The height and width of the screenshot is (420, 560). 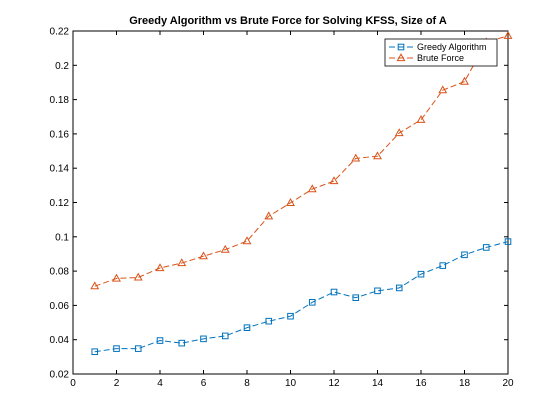 I want to click on x-tick-label: 6, so click(x=204, y=383).